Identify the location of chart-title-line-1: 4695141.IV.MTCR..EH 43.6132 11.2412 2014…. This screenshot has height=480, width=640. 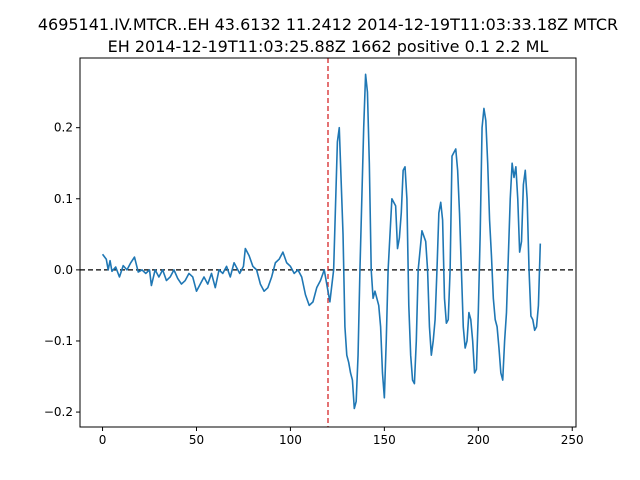
(328, 24).